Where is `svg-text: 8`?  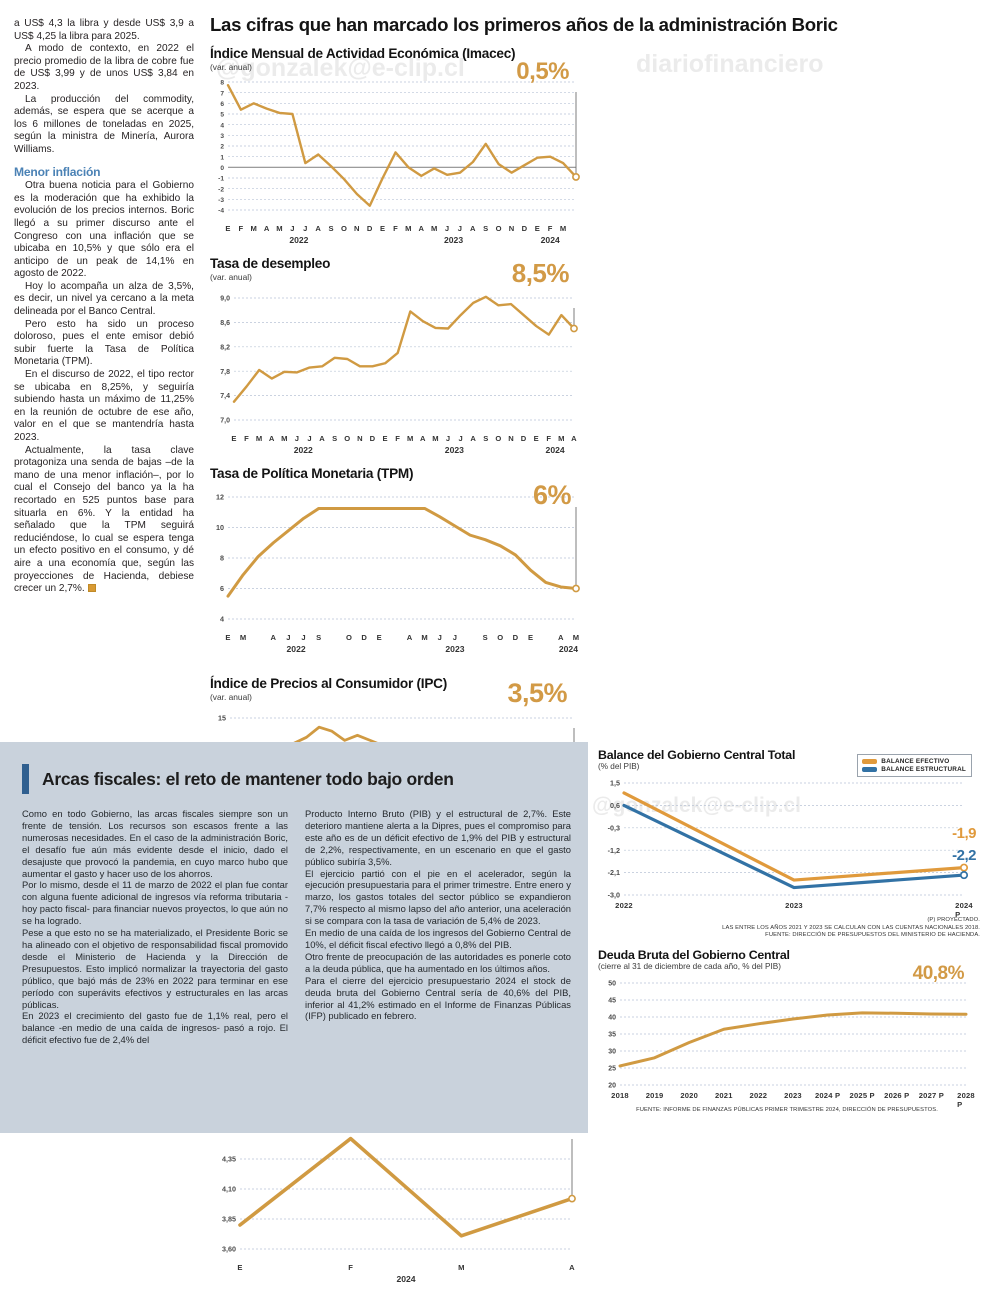 svg-text: 8 is located at coordinates (222, 558).